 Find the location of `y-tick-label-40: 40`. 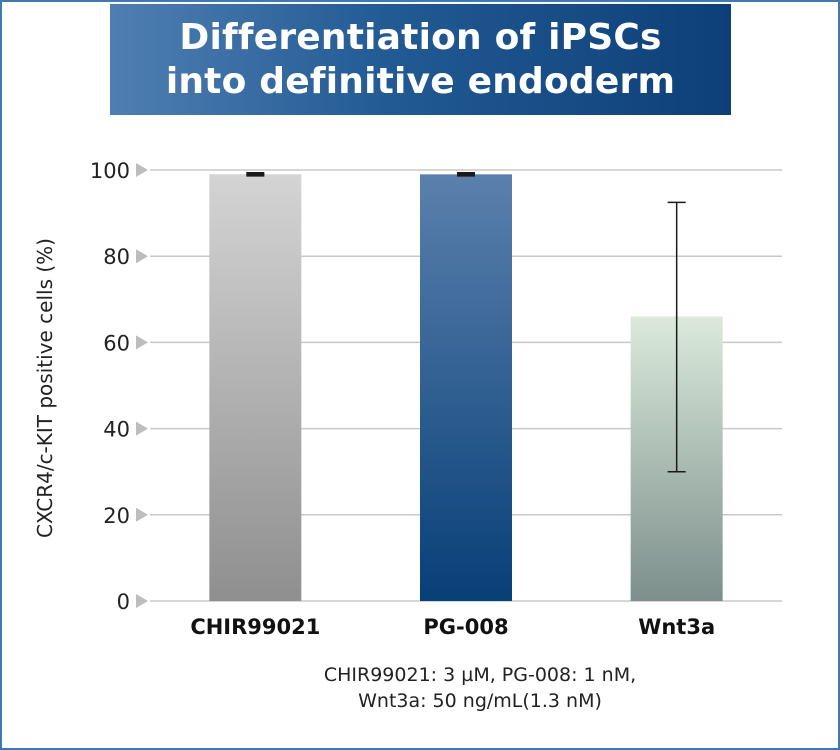

y-tick-label-40: 40 is located at coordinates (116, 430).